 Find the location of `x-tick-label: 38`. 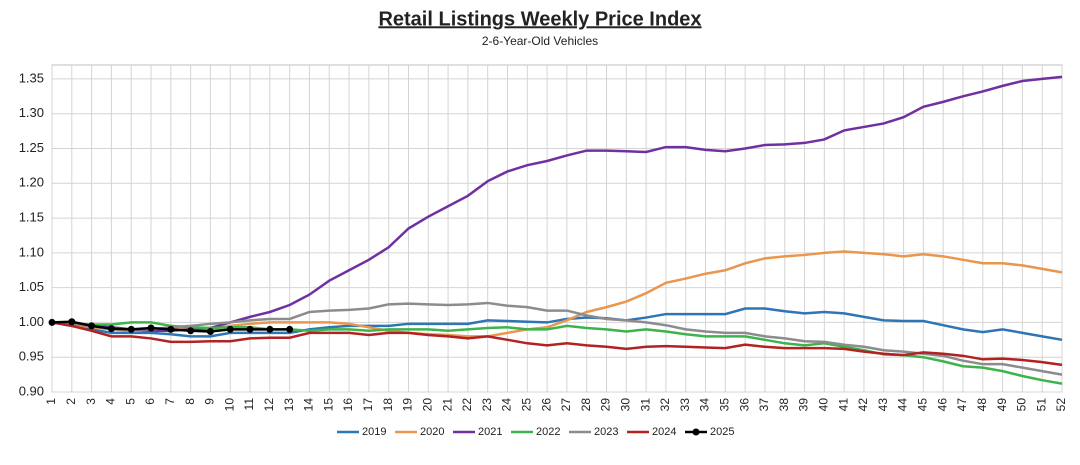

x-tick-label: 38 is located at coordinates (784, 405).